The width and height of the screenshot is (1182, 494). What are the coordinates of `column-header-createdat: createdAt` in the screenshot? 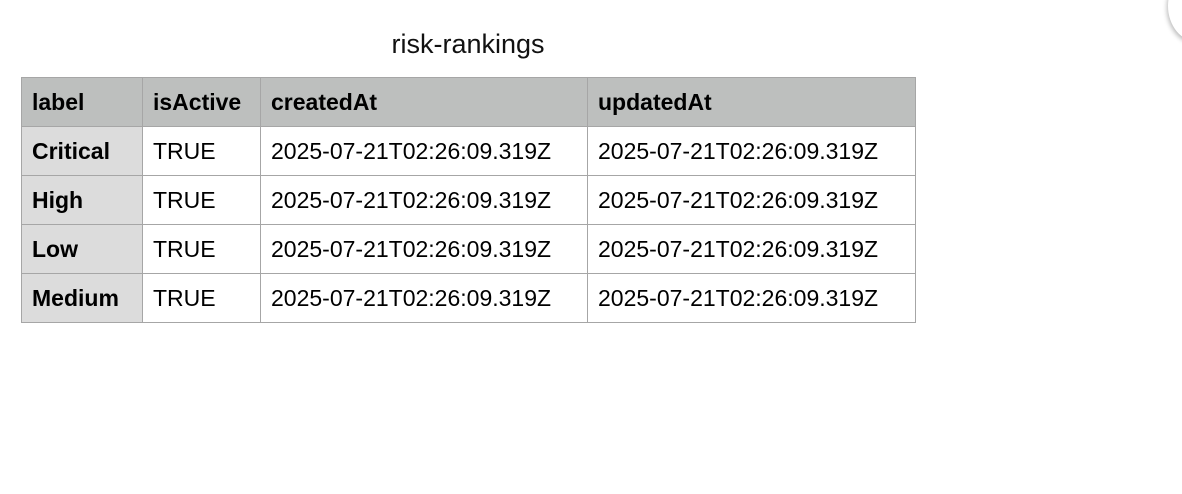 It's located at (424, 102).